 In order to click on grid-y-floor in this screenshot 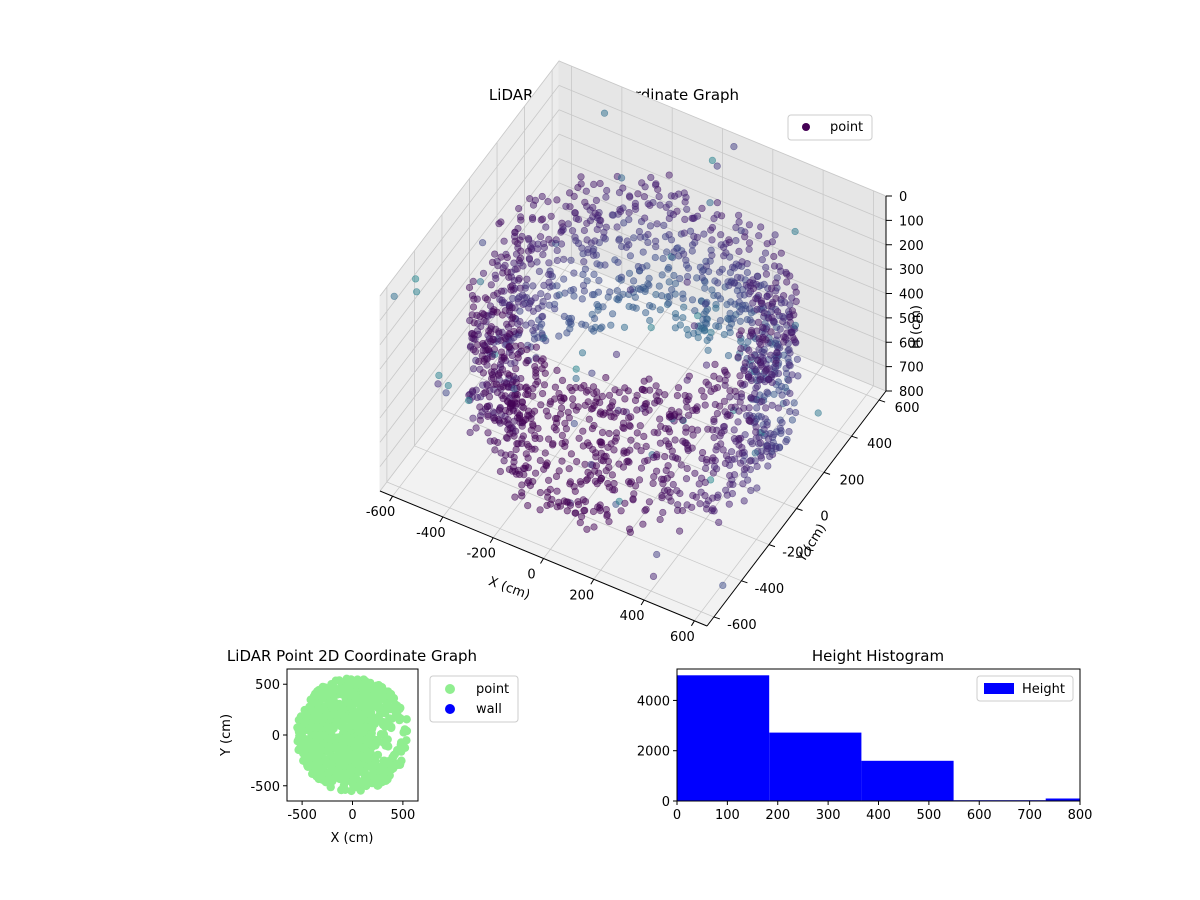, I will do `click(715, 332)`.